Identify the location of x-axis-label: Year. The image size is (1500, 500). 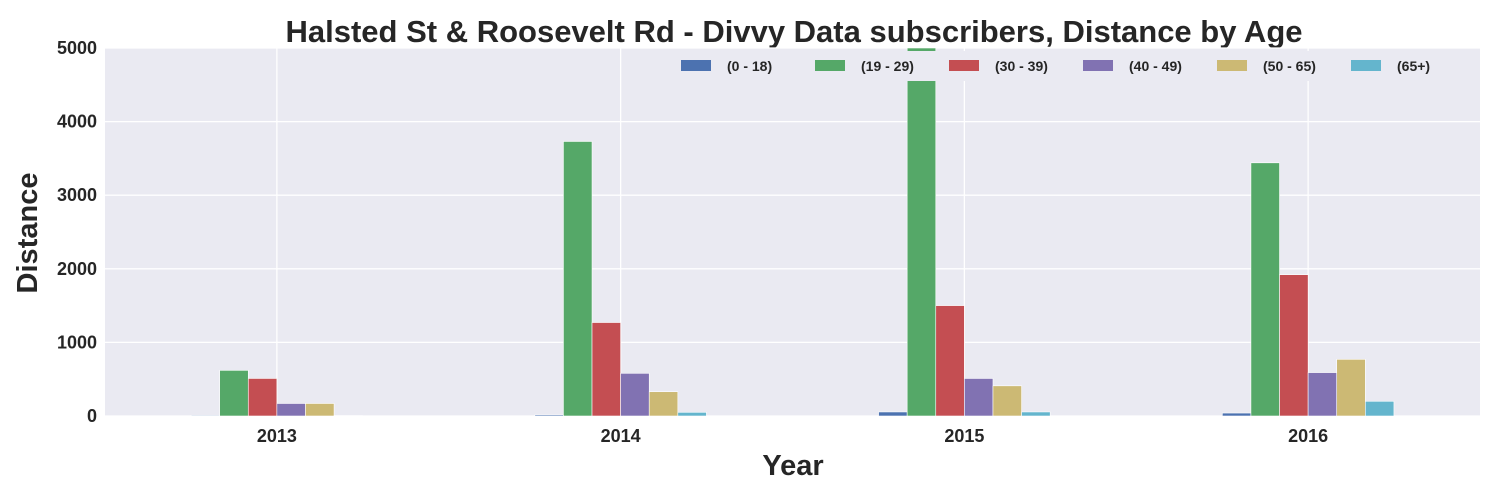
(792, 466).